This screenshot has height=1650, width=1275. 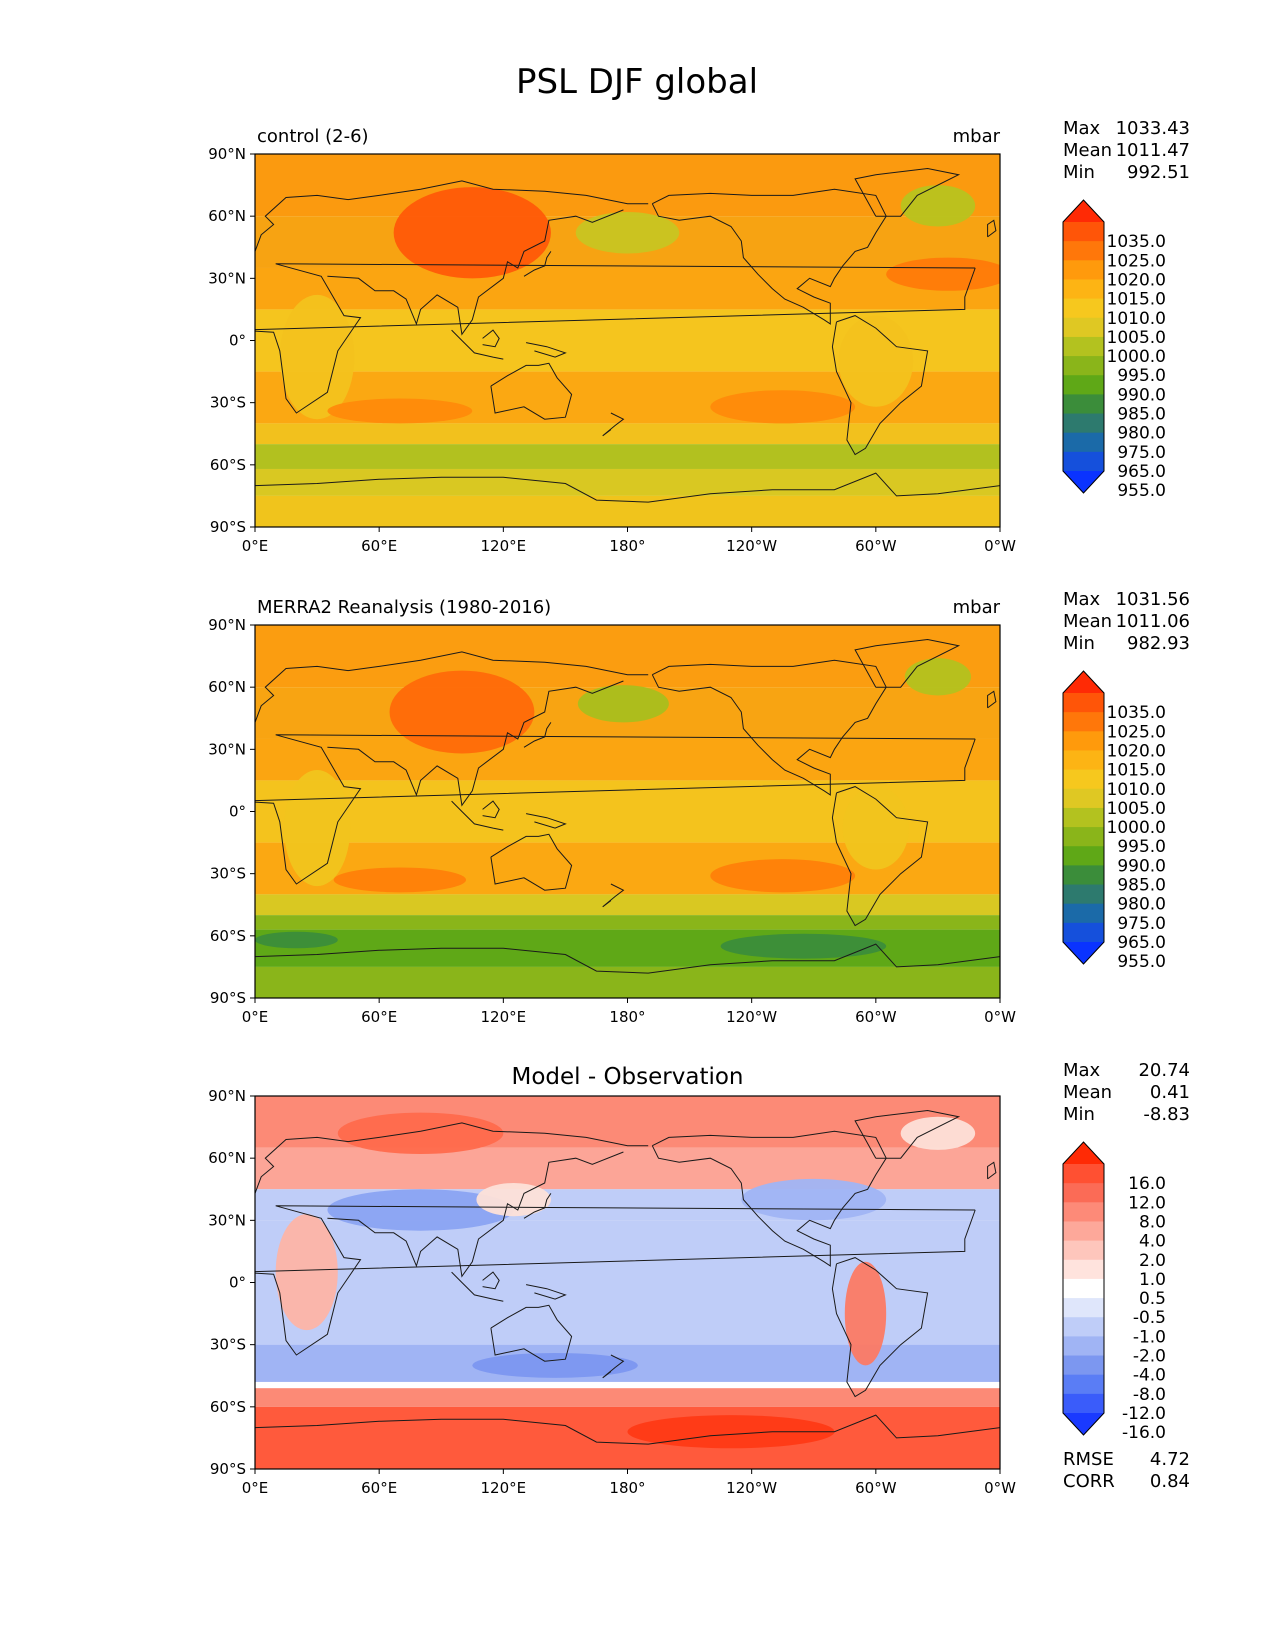 What do you see at coordinates (227, 154) in the screenshot?
I see `y-tick-label: 90°N` at bounding box center [227, 154].